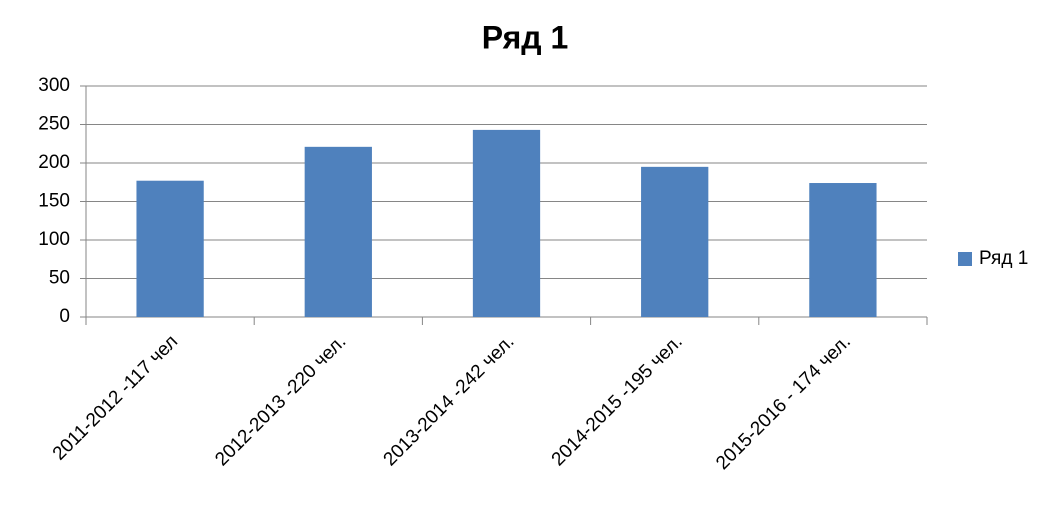  Describe the element at coordinates (525, 37) in the screenshot. I see `chart-title: Ряд 1` at that location.